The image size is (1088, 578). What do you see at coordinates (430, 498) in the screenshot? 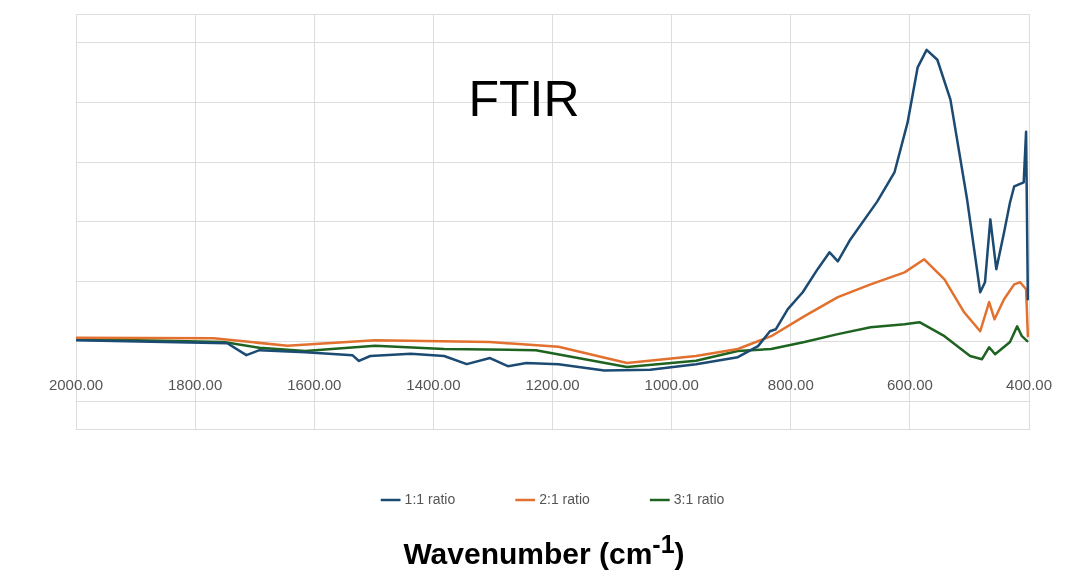
I see `legend-label: 1:1 ratio` at bounding box center [430, 498].